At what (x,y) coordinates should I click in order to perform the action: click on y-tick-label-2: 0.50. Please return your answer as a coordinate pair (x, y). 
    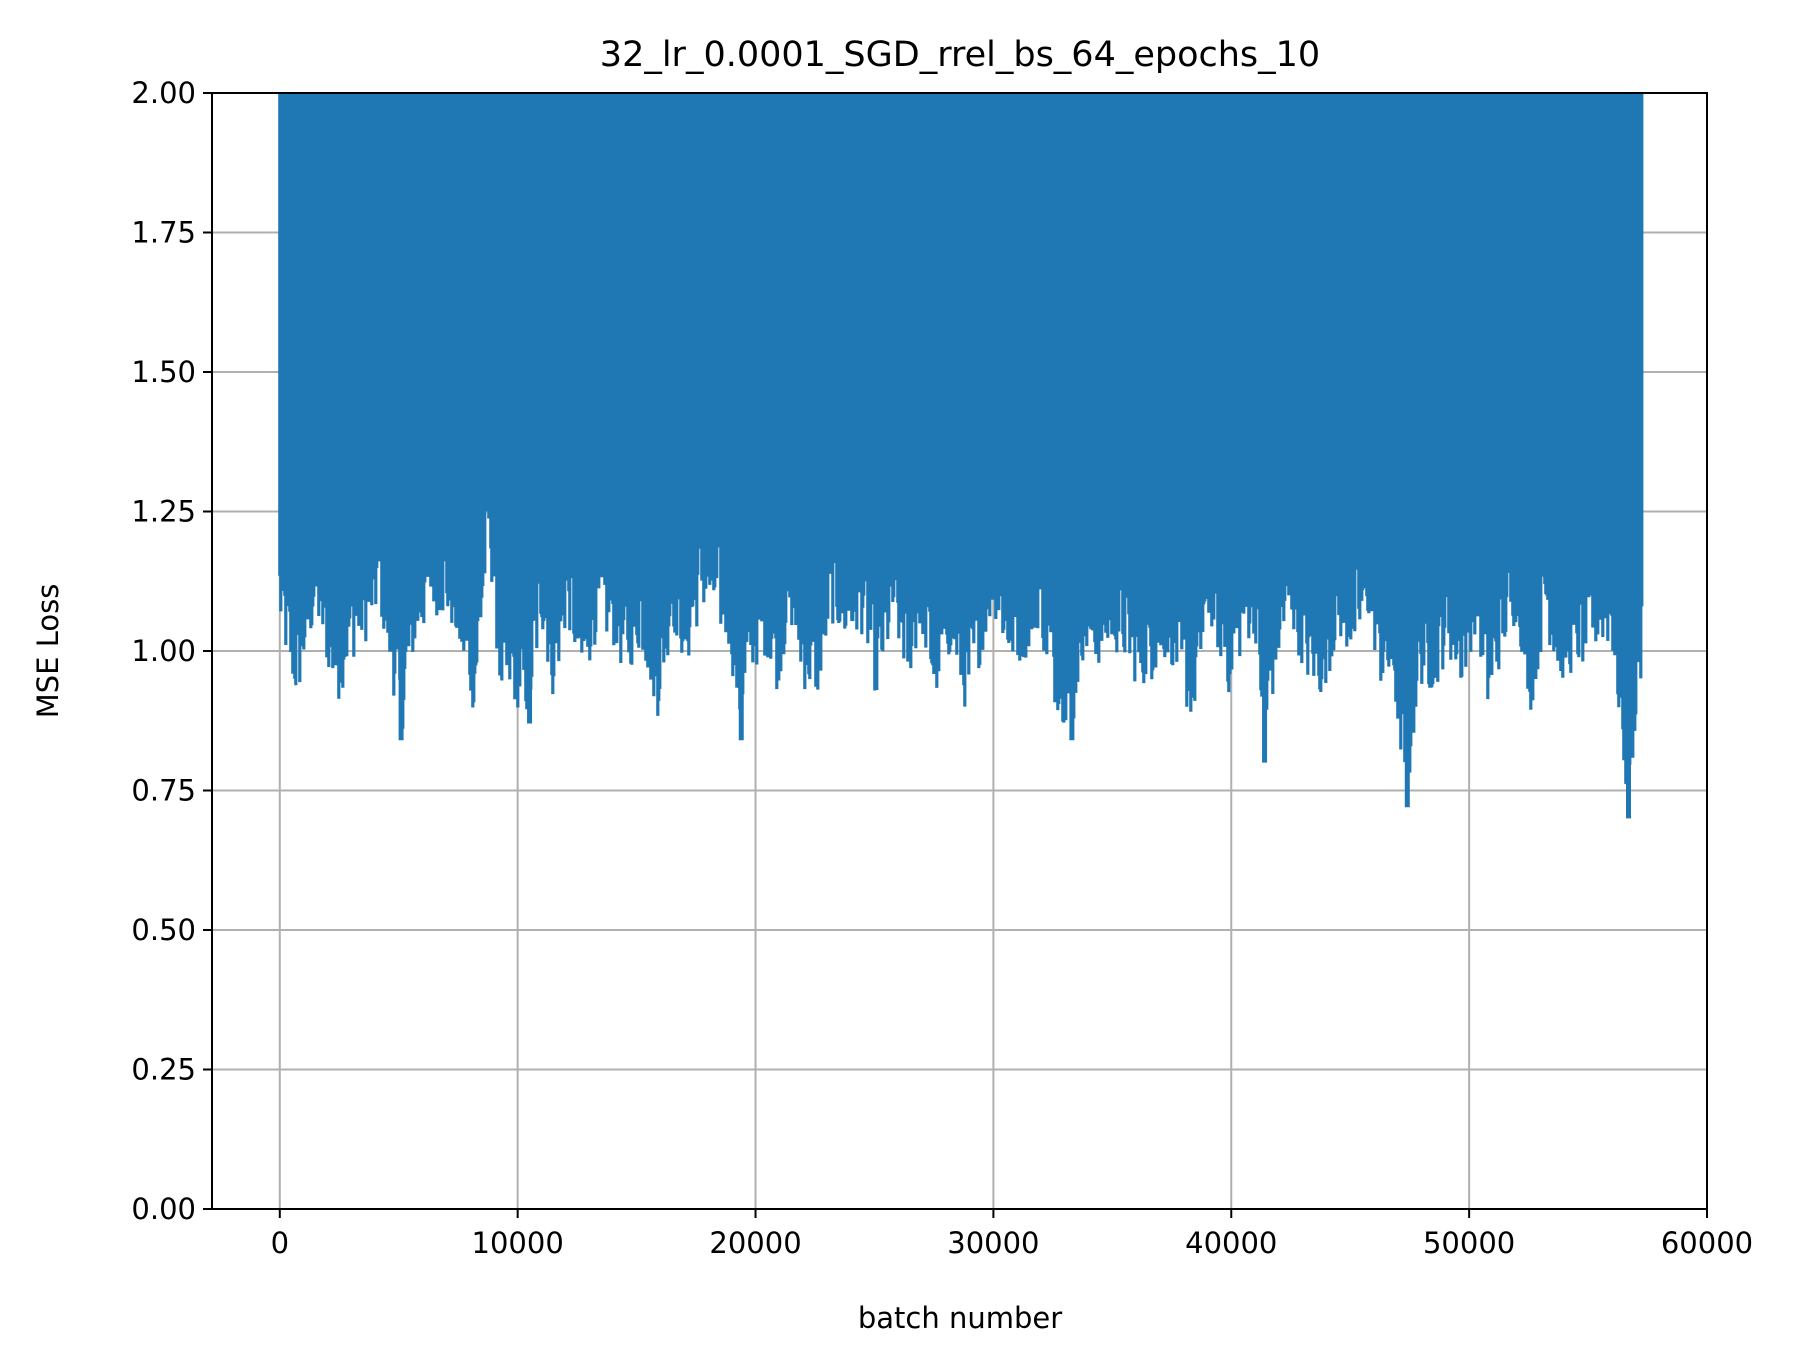
    Looking at the image, I should click on (163, 930).